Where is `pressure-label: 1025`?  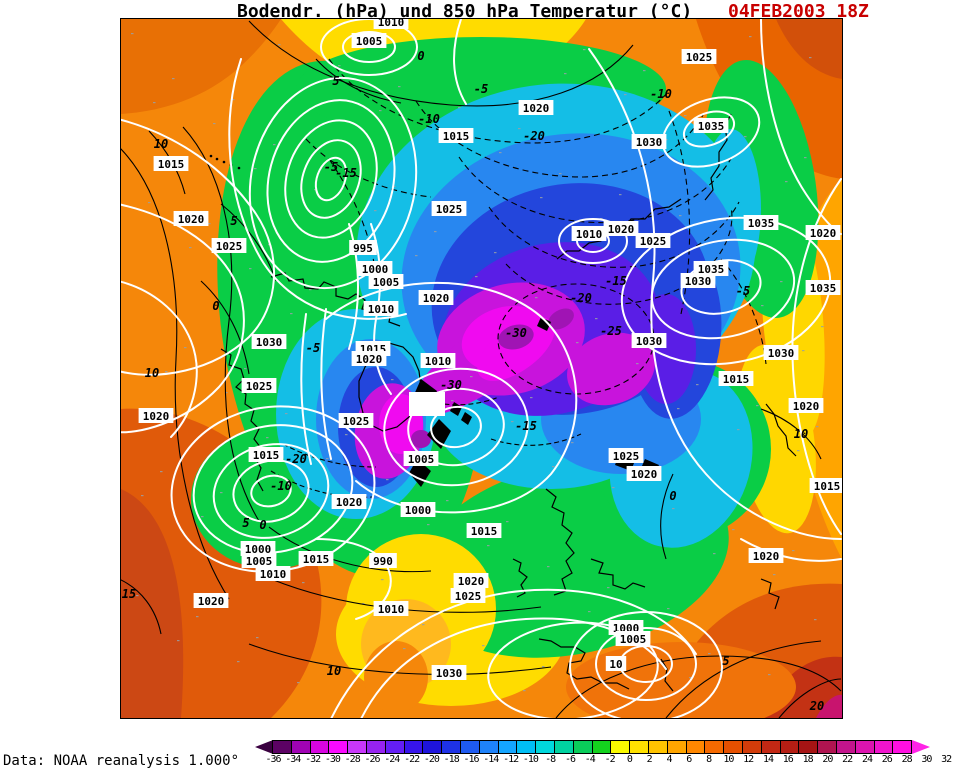
pressure-label: 1025 is located at coordinates (229, 246).